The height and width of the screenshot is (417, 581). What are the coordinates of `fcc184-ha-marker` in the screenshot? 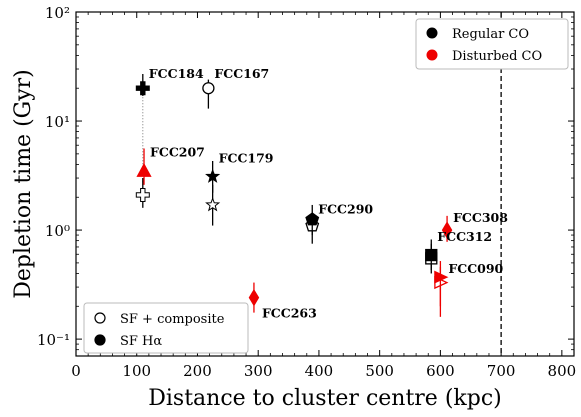 It's located at (142, 88).